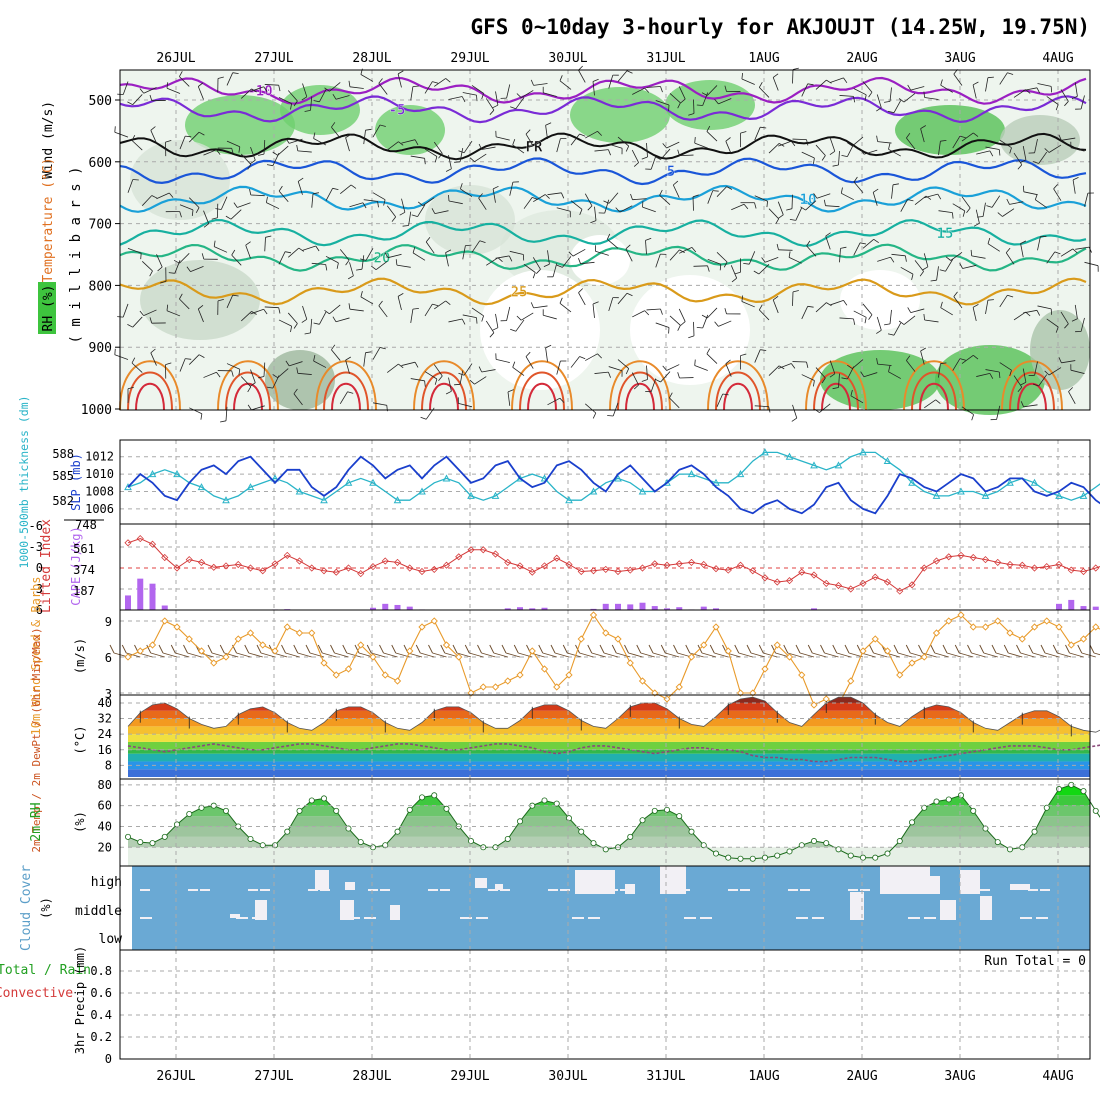 The image size is (1100, 1100). What do you see at coordinates (84, 570) in the screenshot?
I see `tick-label: 374` at bounding box center [84, 570].